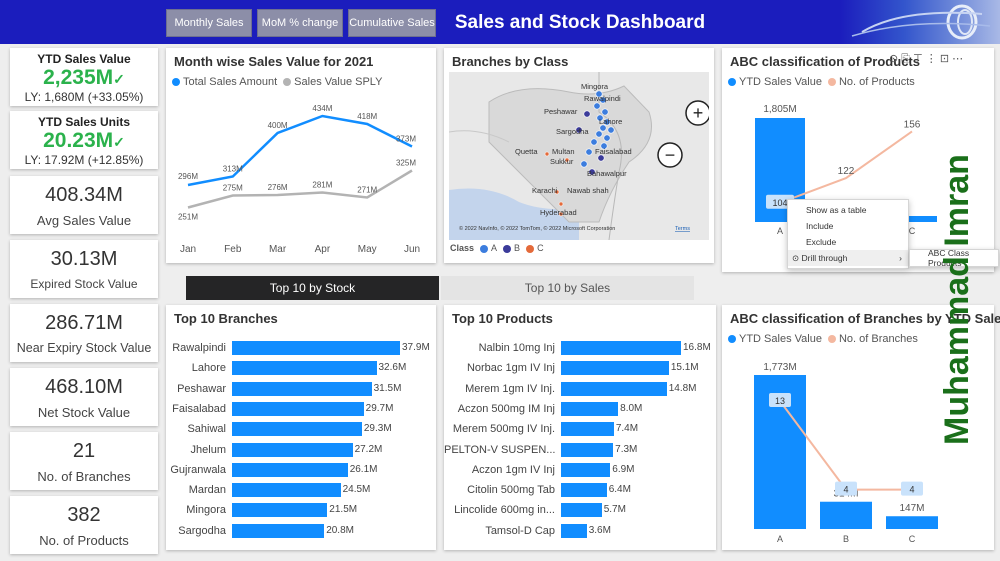 Image resolution: width=1000 pixels, height=561 pixels. I want to click on city-label: Peshawar, so click(561, 111).